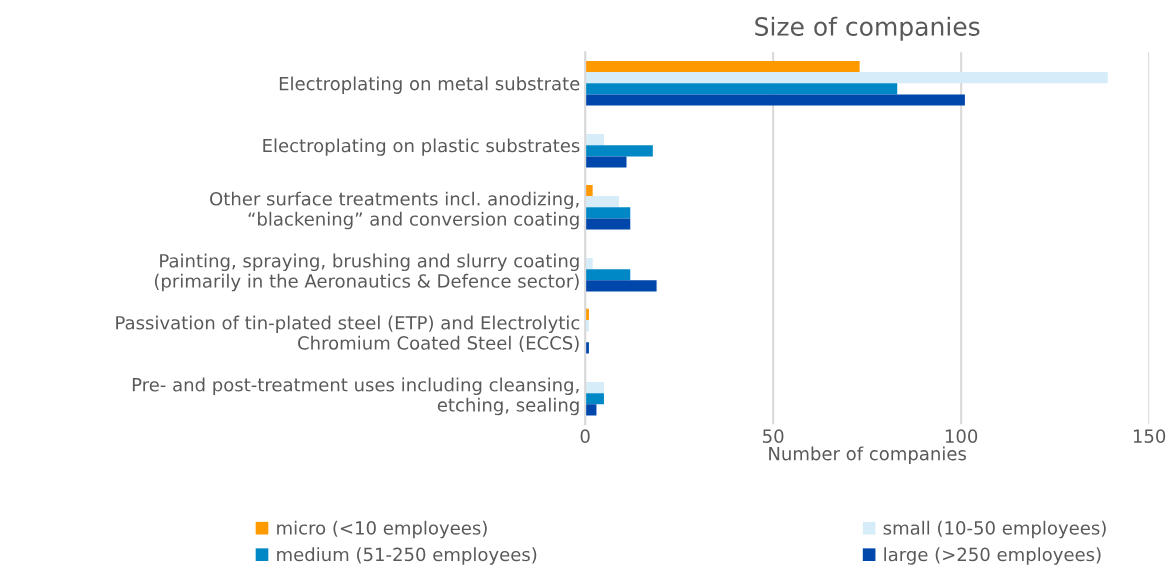 The image size is (1175, 581). Describe the element at coordinates (867, 28) in the screenshot. I see `chart-title: Size of companies` at that location.